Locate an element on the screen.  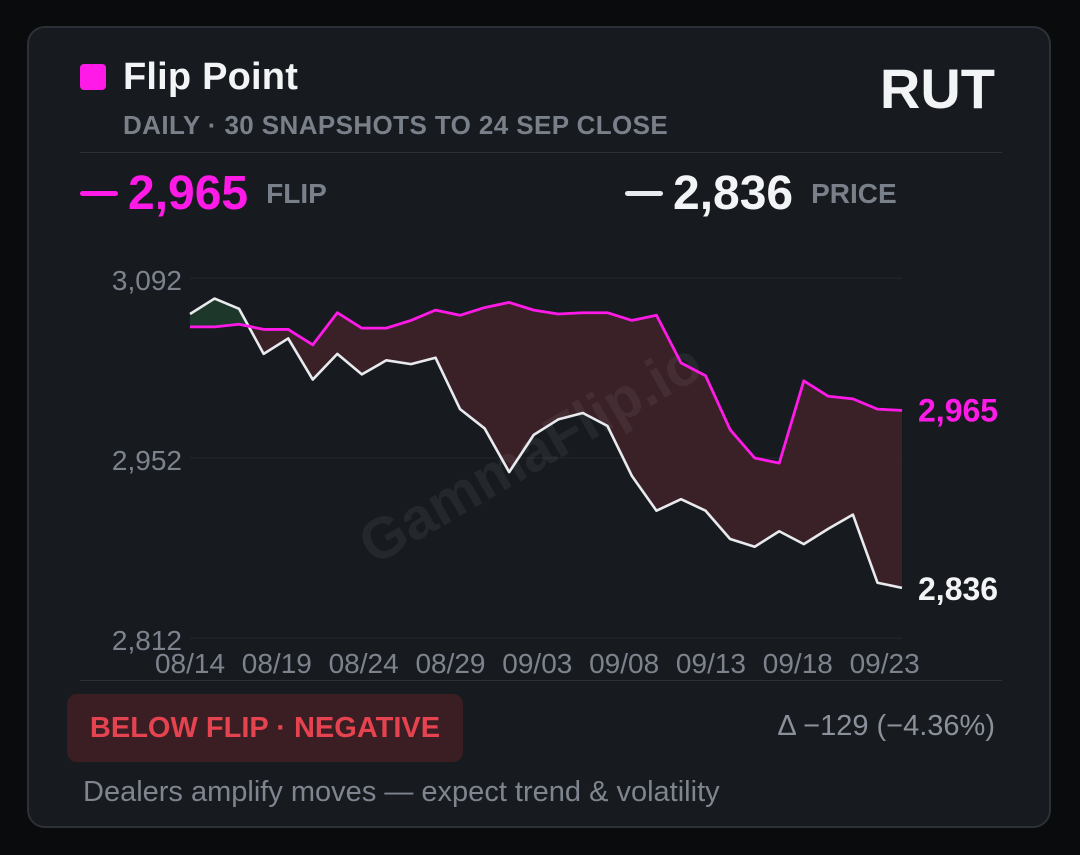
flip-value: 2,965 is located at coordinates (188, 193).